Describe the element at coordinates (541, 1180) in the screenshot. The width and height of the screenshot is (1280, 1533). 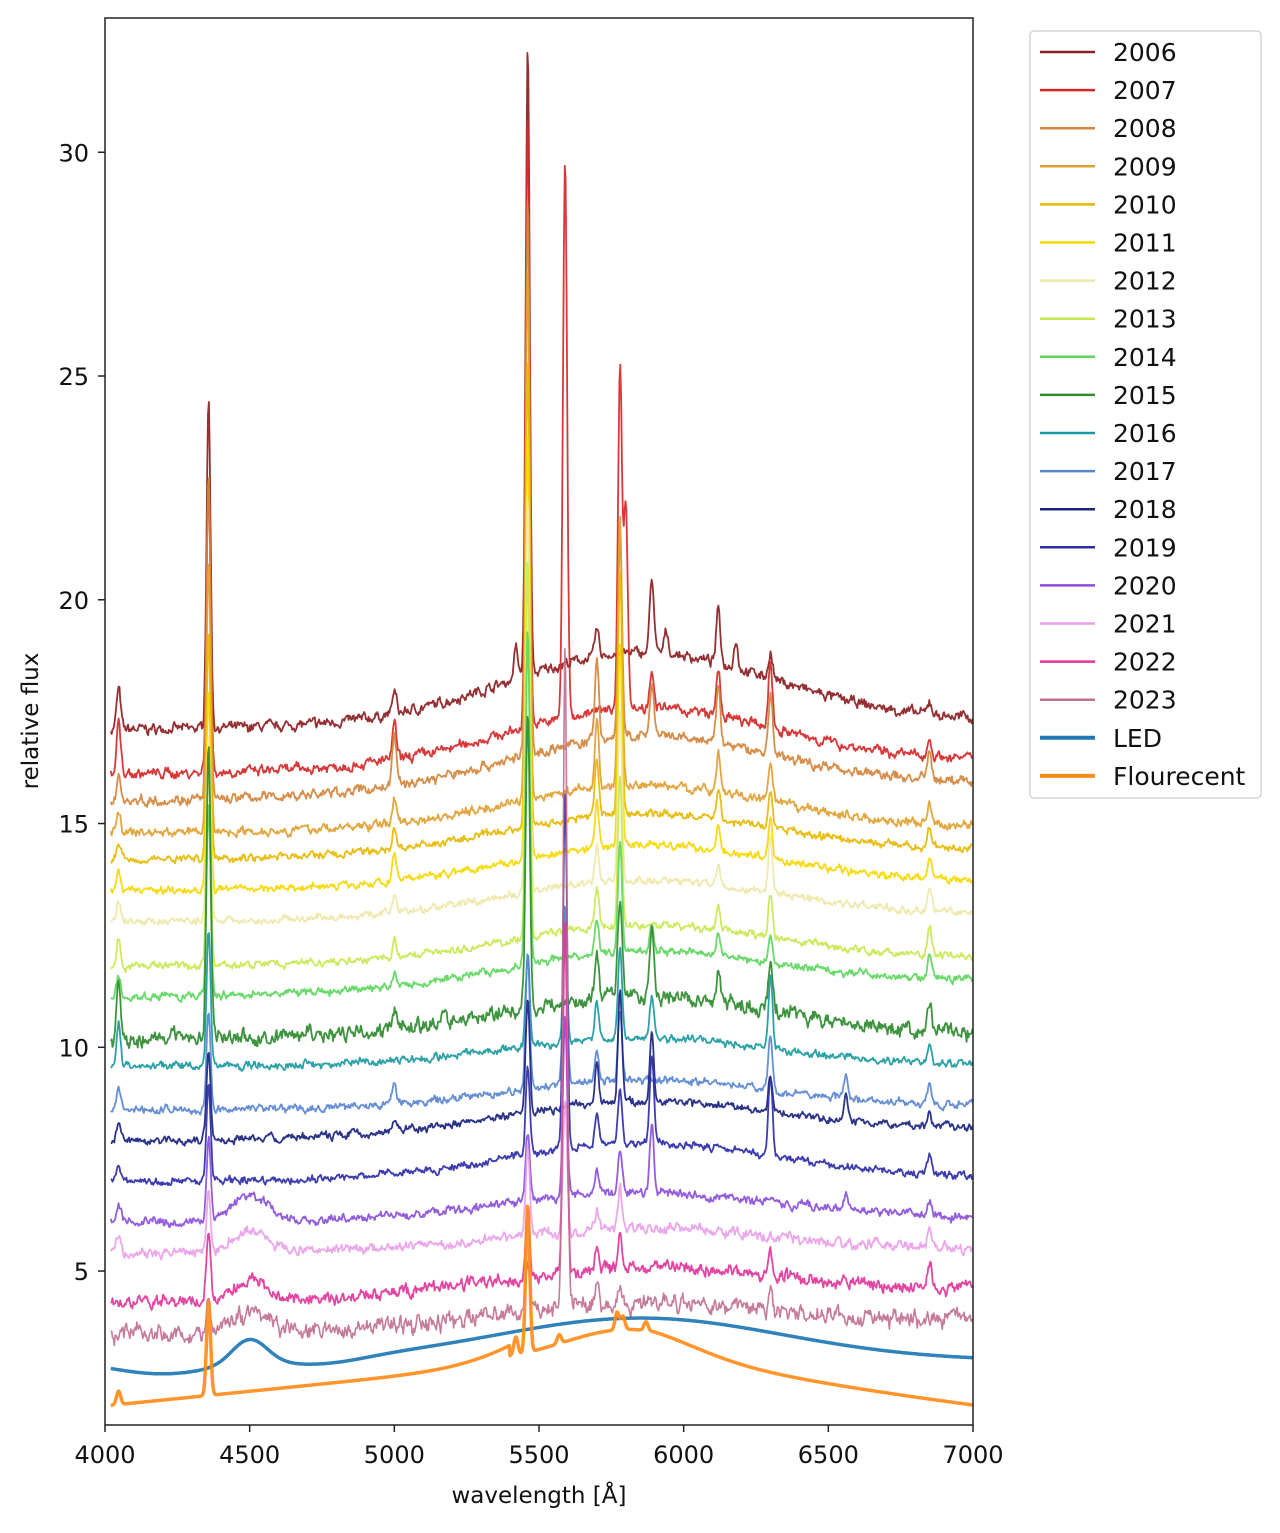
I see `series-line-2021` at that location.